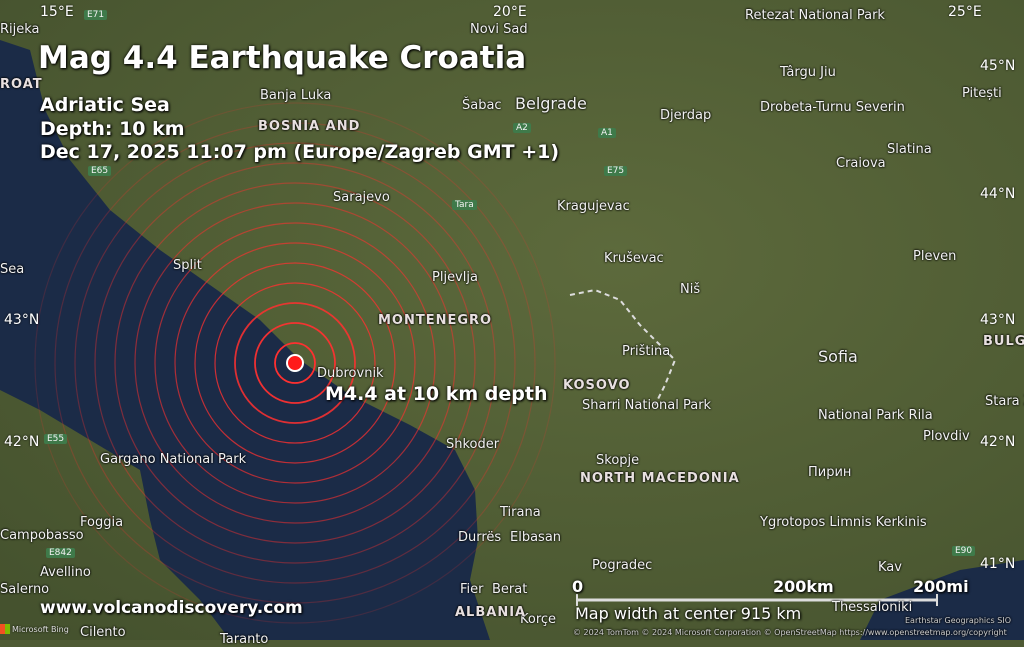  What do you see at coordinates (890, 567) in the screenshot?
I see `city-label: Kav` at bounding box center [890, 567].